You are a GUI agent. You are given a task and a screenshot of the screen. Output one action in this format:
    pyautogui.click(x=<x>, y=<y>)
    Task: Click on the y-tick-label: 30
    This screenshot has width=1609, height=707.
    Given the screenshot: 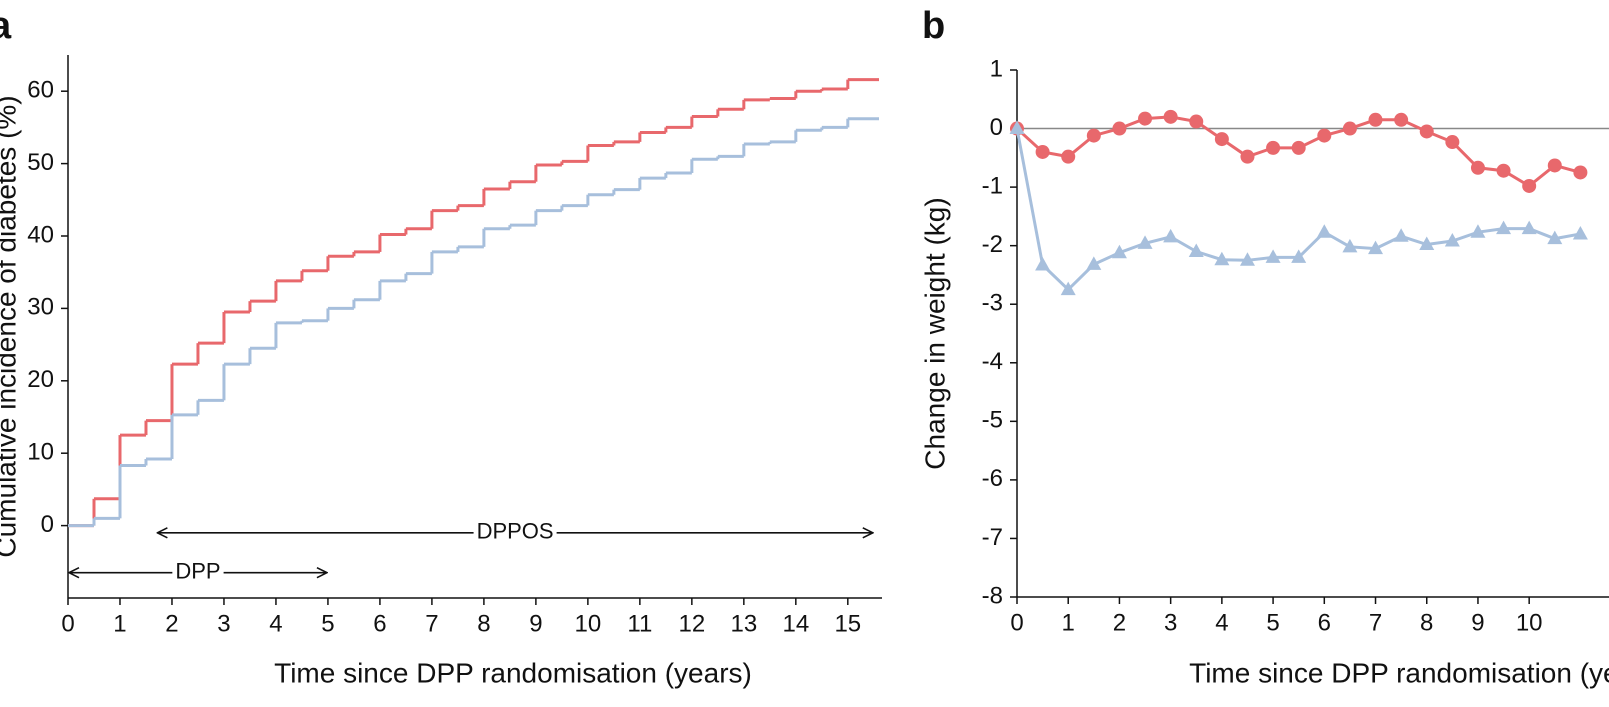 What is the action you would take?
    pyautogui.click(x=40, y=307)
    